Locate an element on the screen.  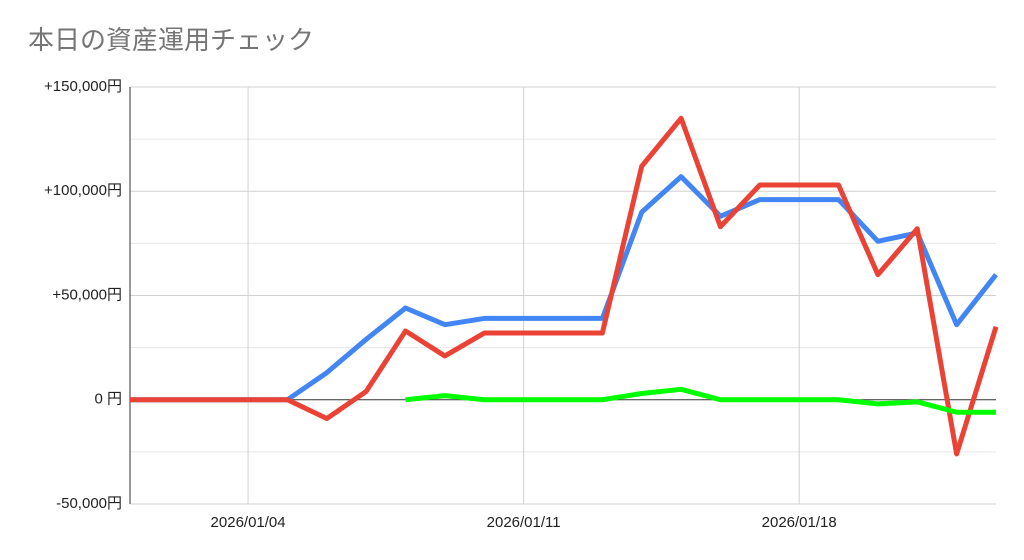
y-tick-label: -50,000円 is located at coordinates (89, 503).